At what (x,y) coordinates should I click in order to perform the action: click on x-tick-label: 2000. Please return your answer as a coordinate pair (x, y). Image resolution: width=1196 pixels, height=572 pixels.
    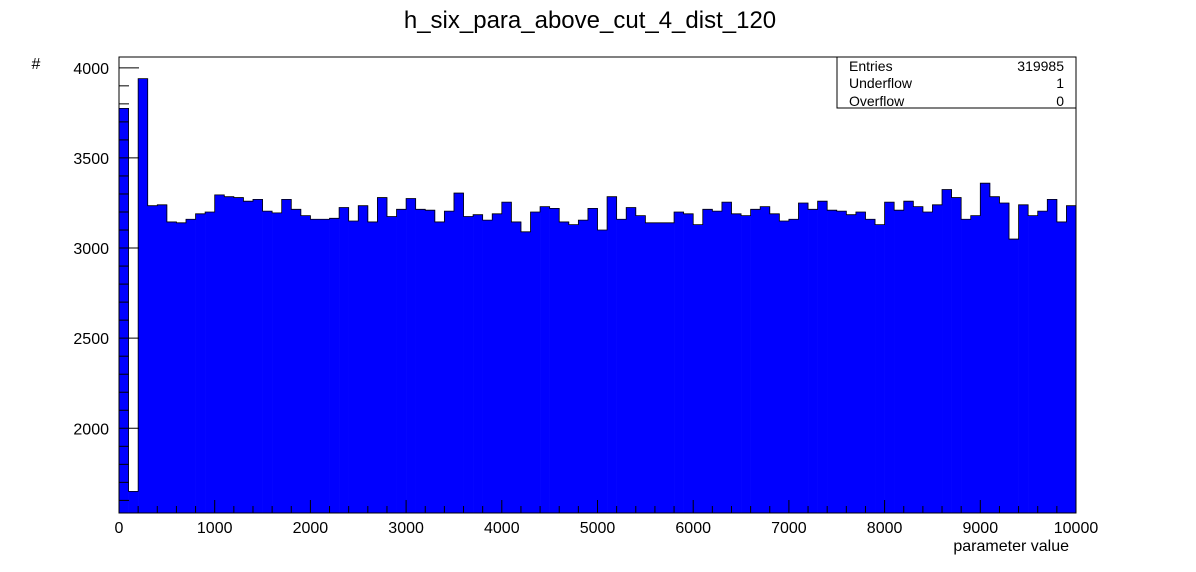
    Looking at the image, I should click on (311, 528).